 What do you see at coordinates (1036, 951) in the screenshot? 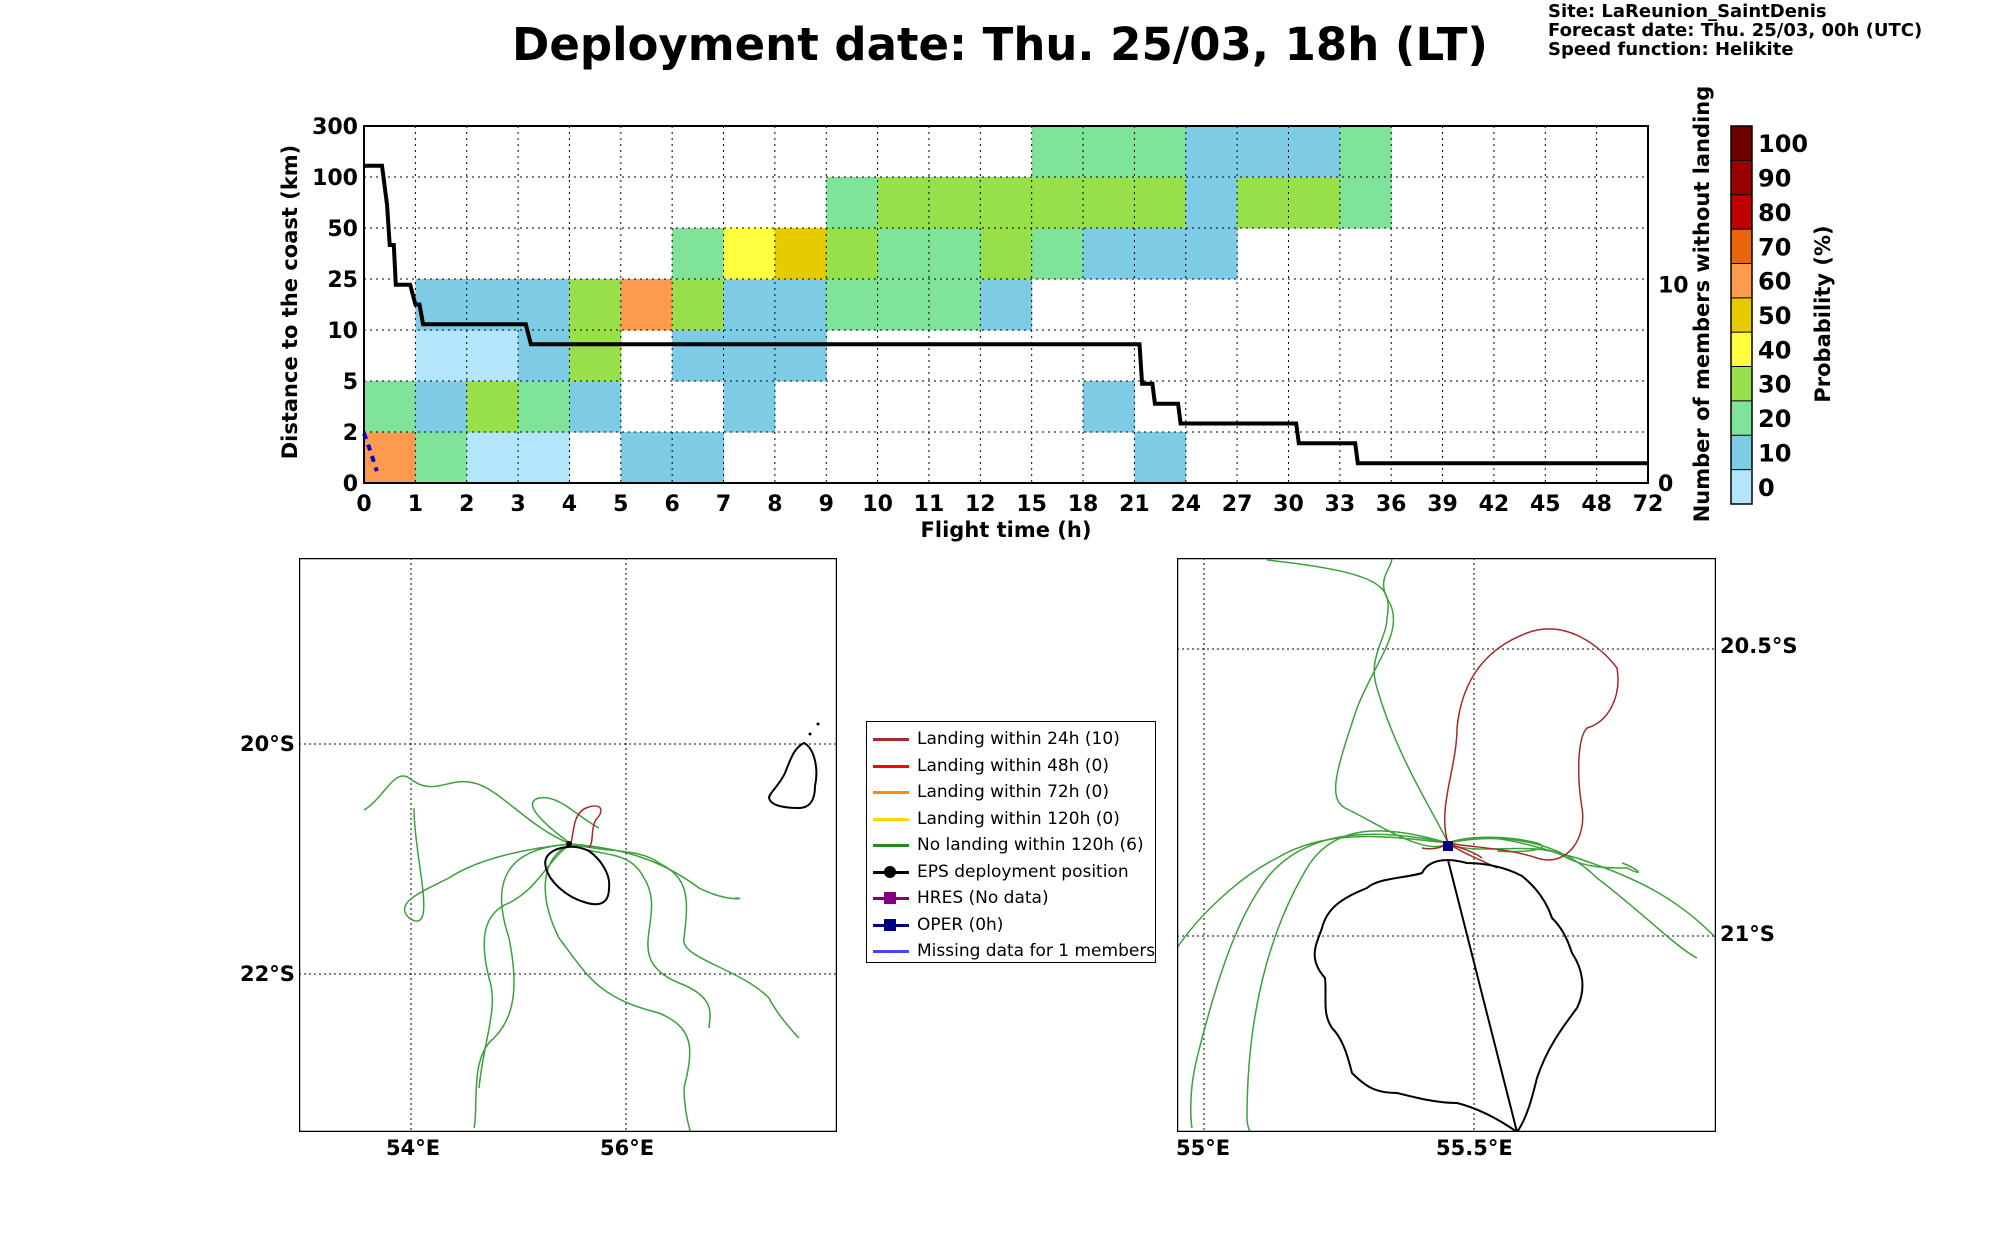
I see `legend-label: Missing data for 1 members` at bounding box center [1036, 951].